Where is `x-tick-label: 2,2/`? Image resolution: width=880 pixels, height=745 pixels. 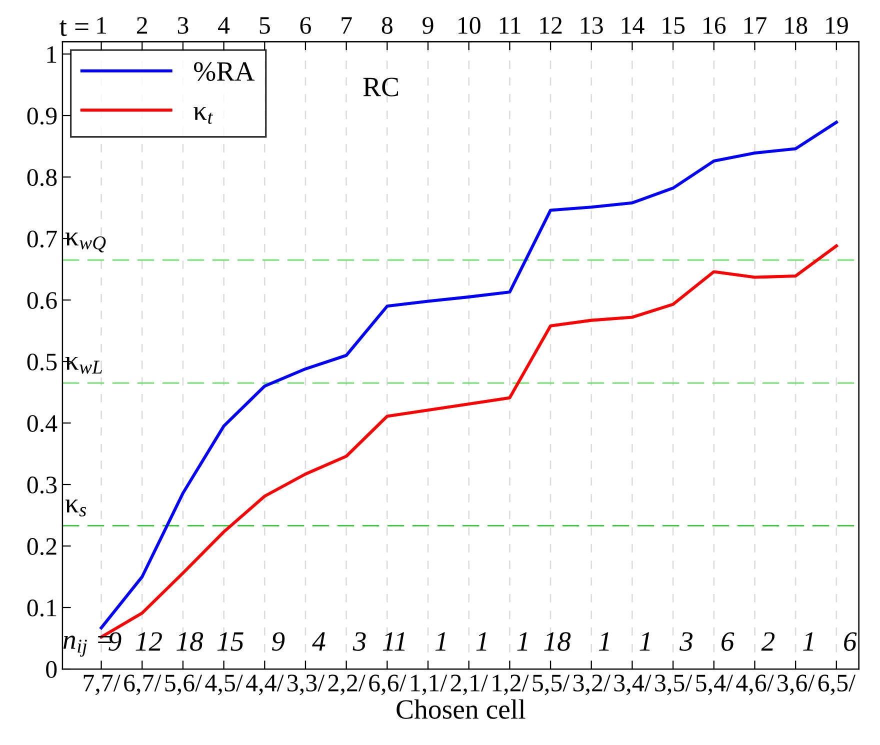
x-tick-label: 2,2/ is located at coordinates (347, 685).